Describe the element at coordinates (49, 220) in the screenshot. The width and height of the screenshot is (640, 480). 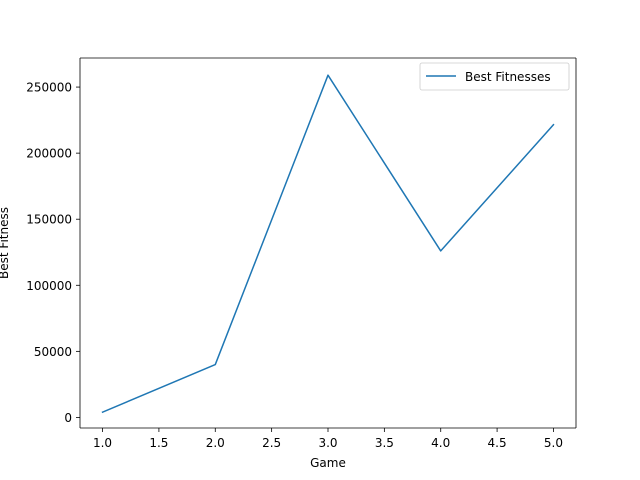
I see `y-tick-label: 150000` at that location.